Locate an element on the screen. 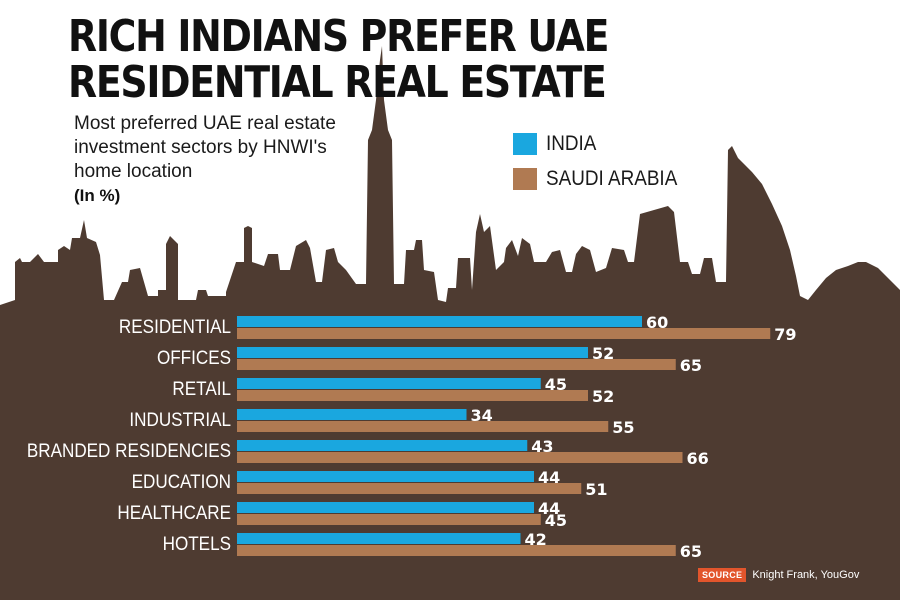  data-label-india-hotels: 42 is located at coordinates (536, 539).